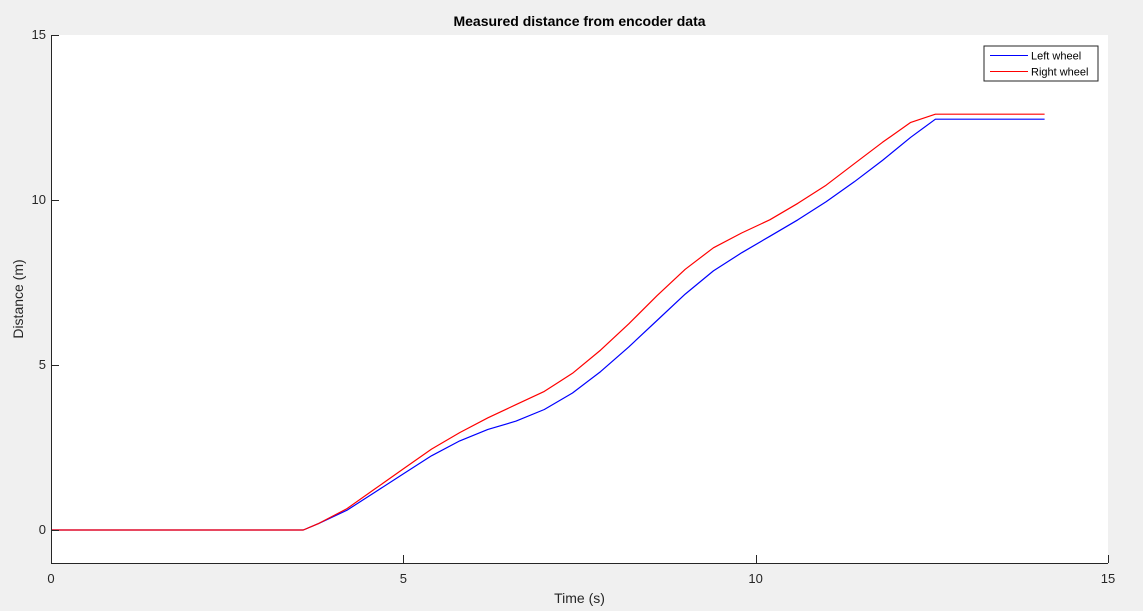 This screenshot has width=1143, height=611. What do you see at coordinates (50, 578) in the screenshot?
I see `x-tick-label: 0` at bounding box center [50, 578].